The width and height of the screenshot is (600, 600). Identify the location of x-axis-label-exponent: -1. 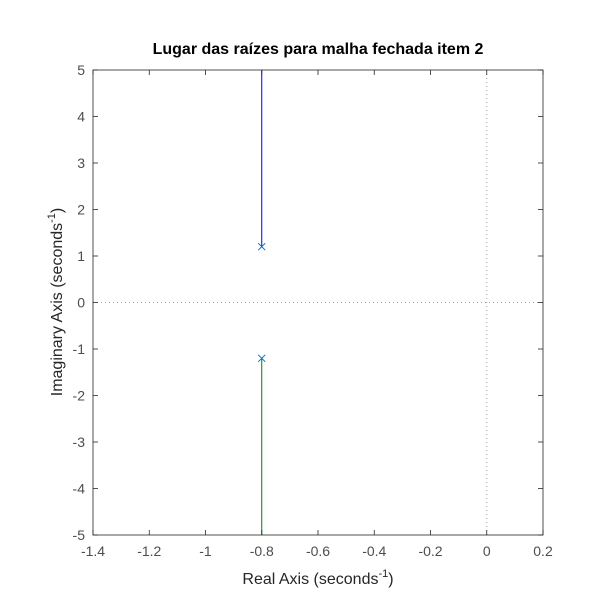
(383, 574).